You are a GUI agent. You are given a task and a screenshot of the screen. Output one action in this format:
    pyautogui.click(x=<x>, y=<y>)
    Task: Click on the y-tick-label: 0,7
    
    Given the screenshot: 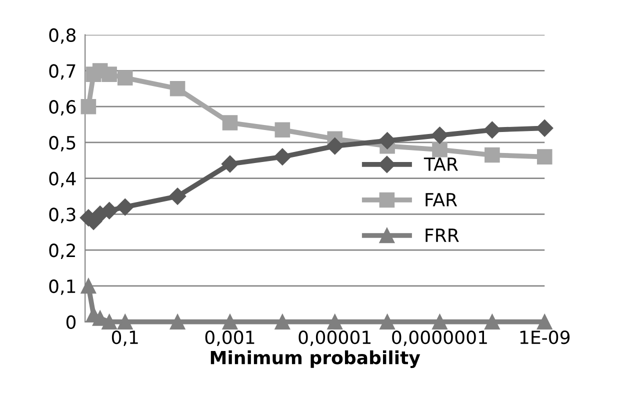 What is the action you would take?
    pyautogui.click(x=62, y=72)
    